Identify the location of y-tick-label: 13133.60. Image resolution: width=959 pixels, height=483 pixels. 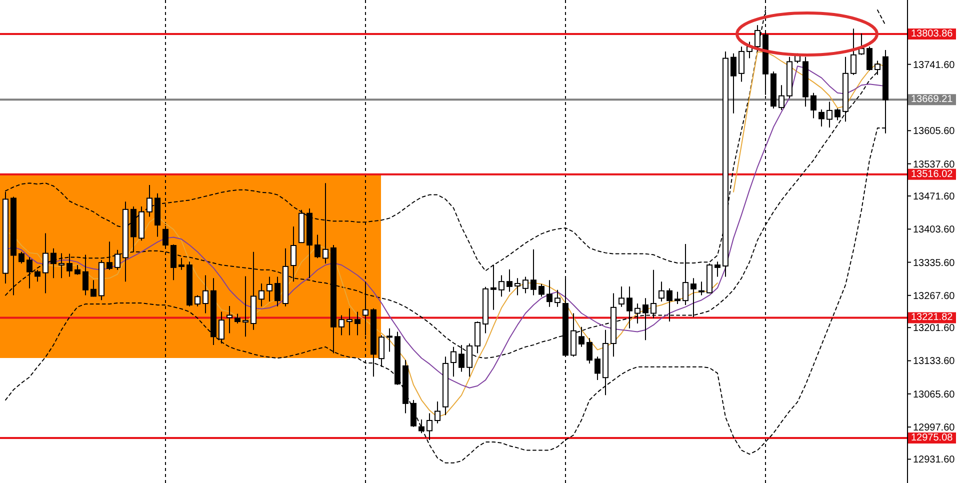
(934, 362).